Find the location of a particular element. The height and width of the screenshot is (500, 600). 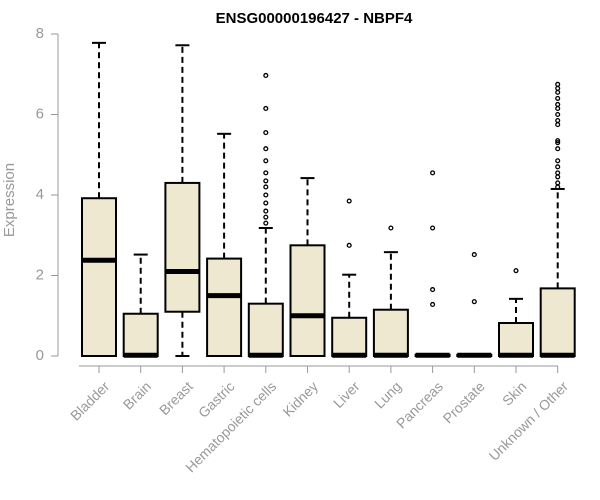

box-brain is located at coordinates (140, 305).